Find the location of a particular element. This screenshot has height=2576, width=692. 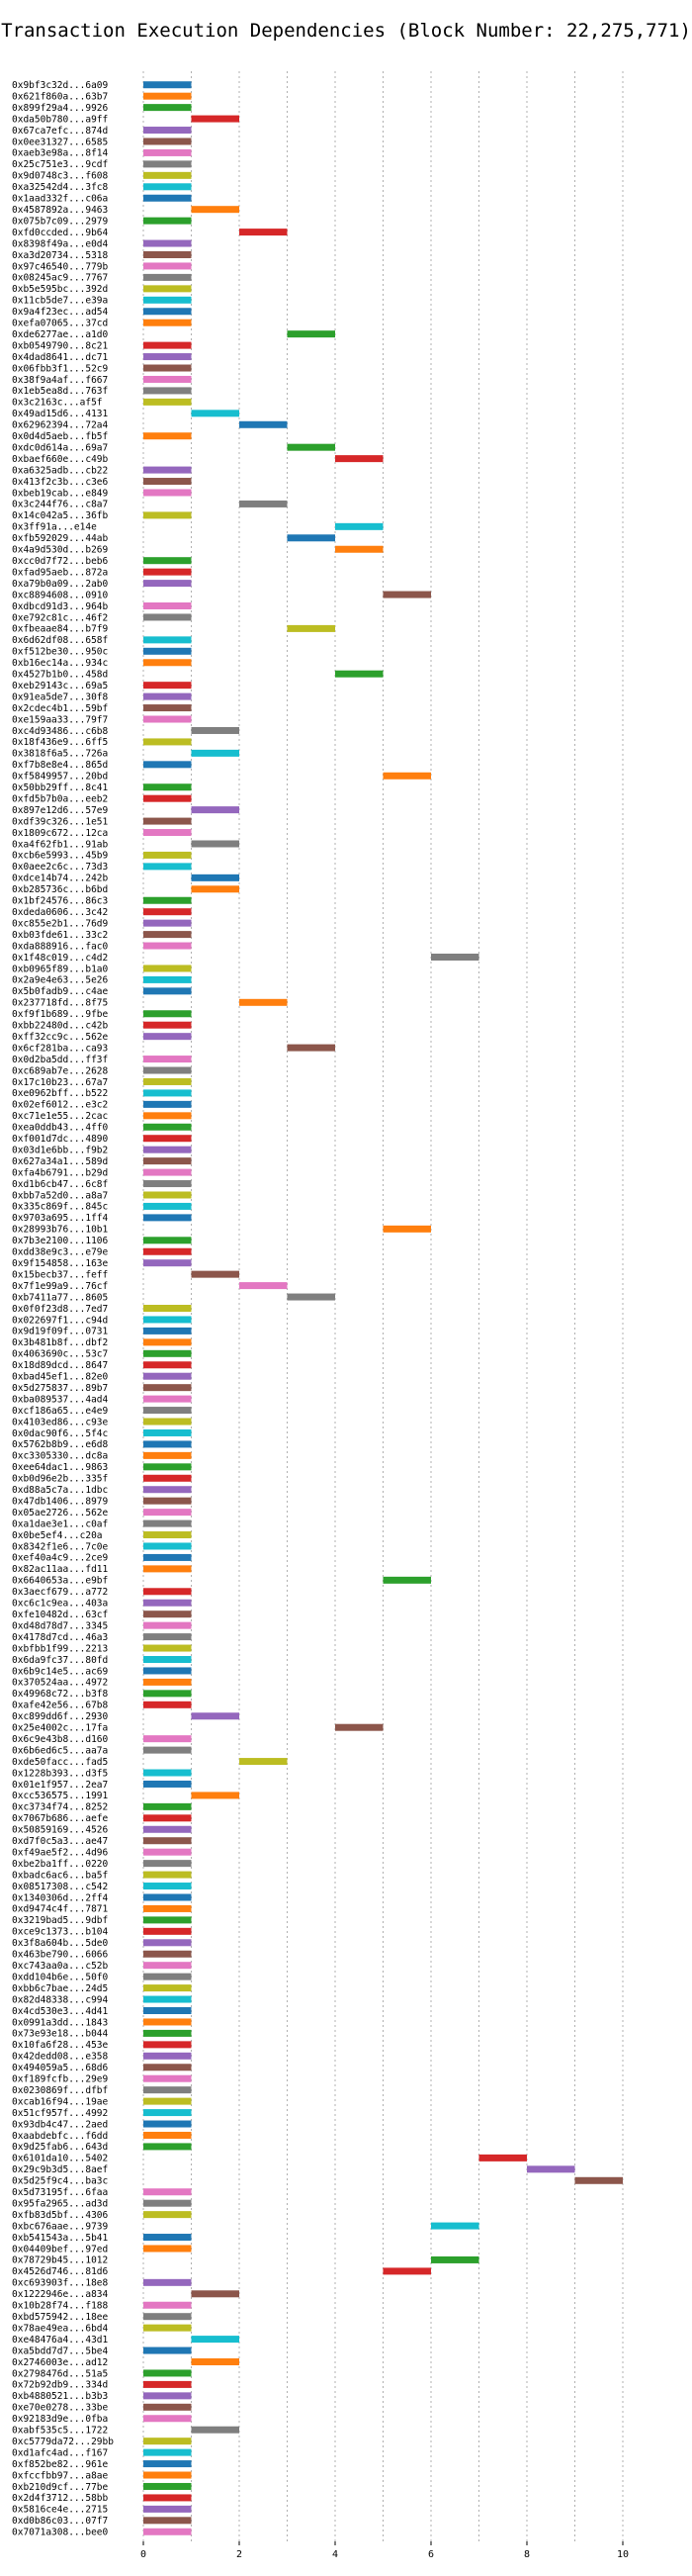

tx-label: 0x01e1f957...2ea7 is located at coordinates (60, 1785).